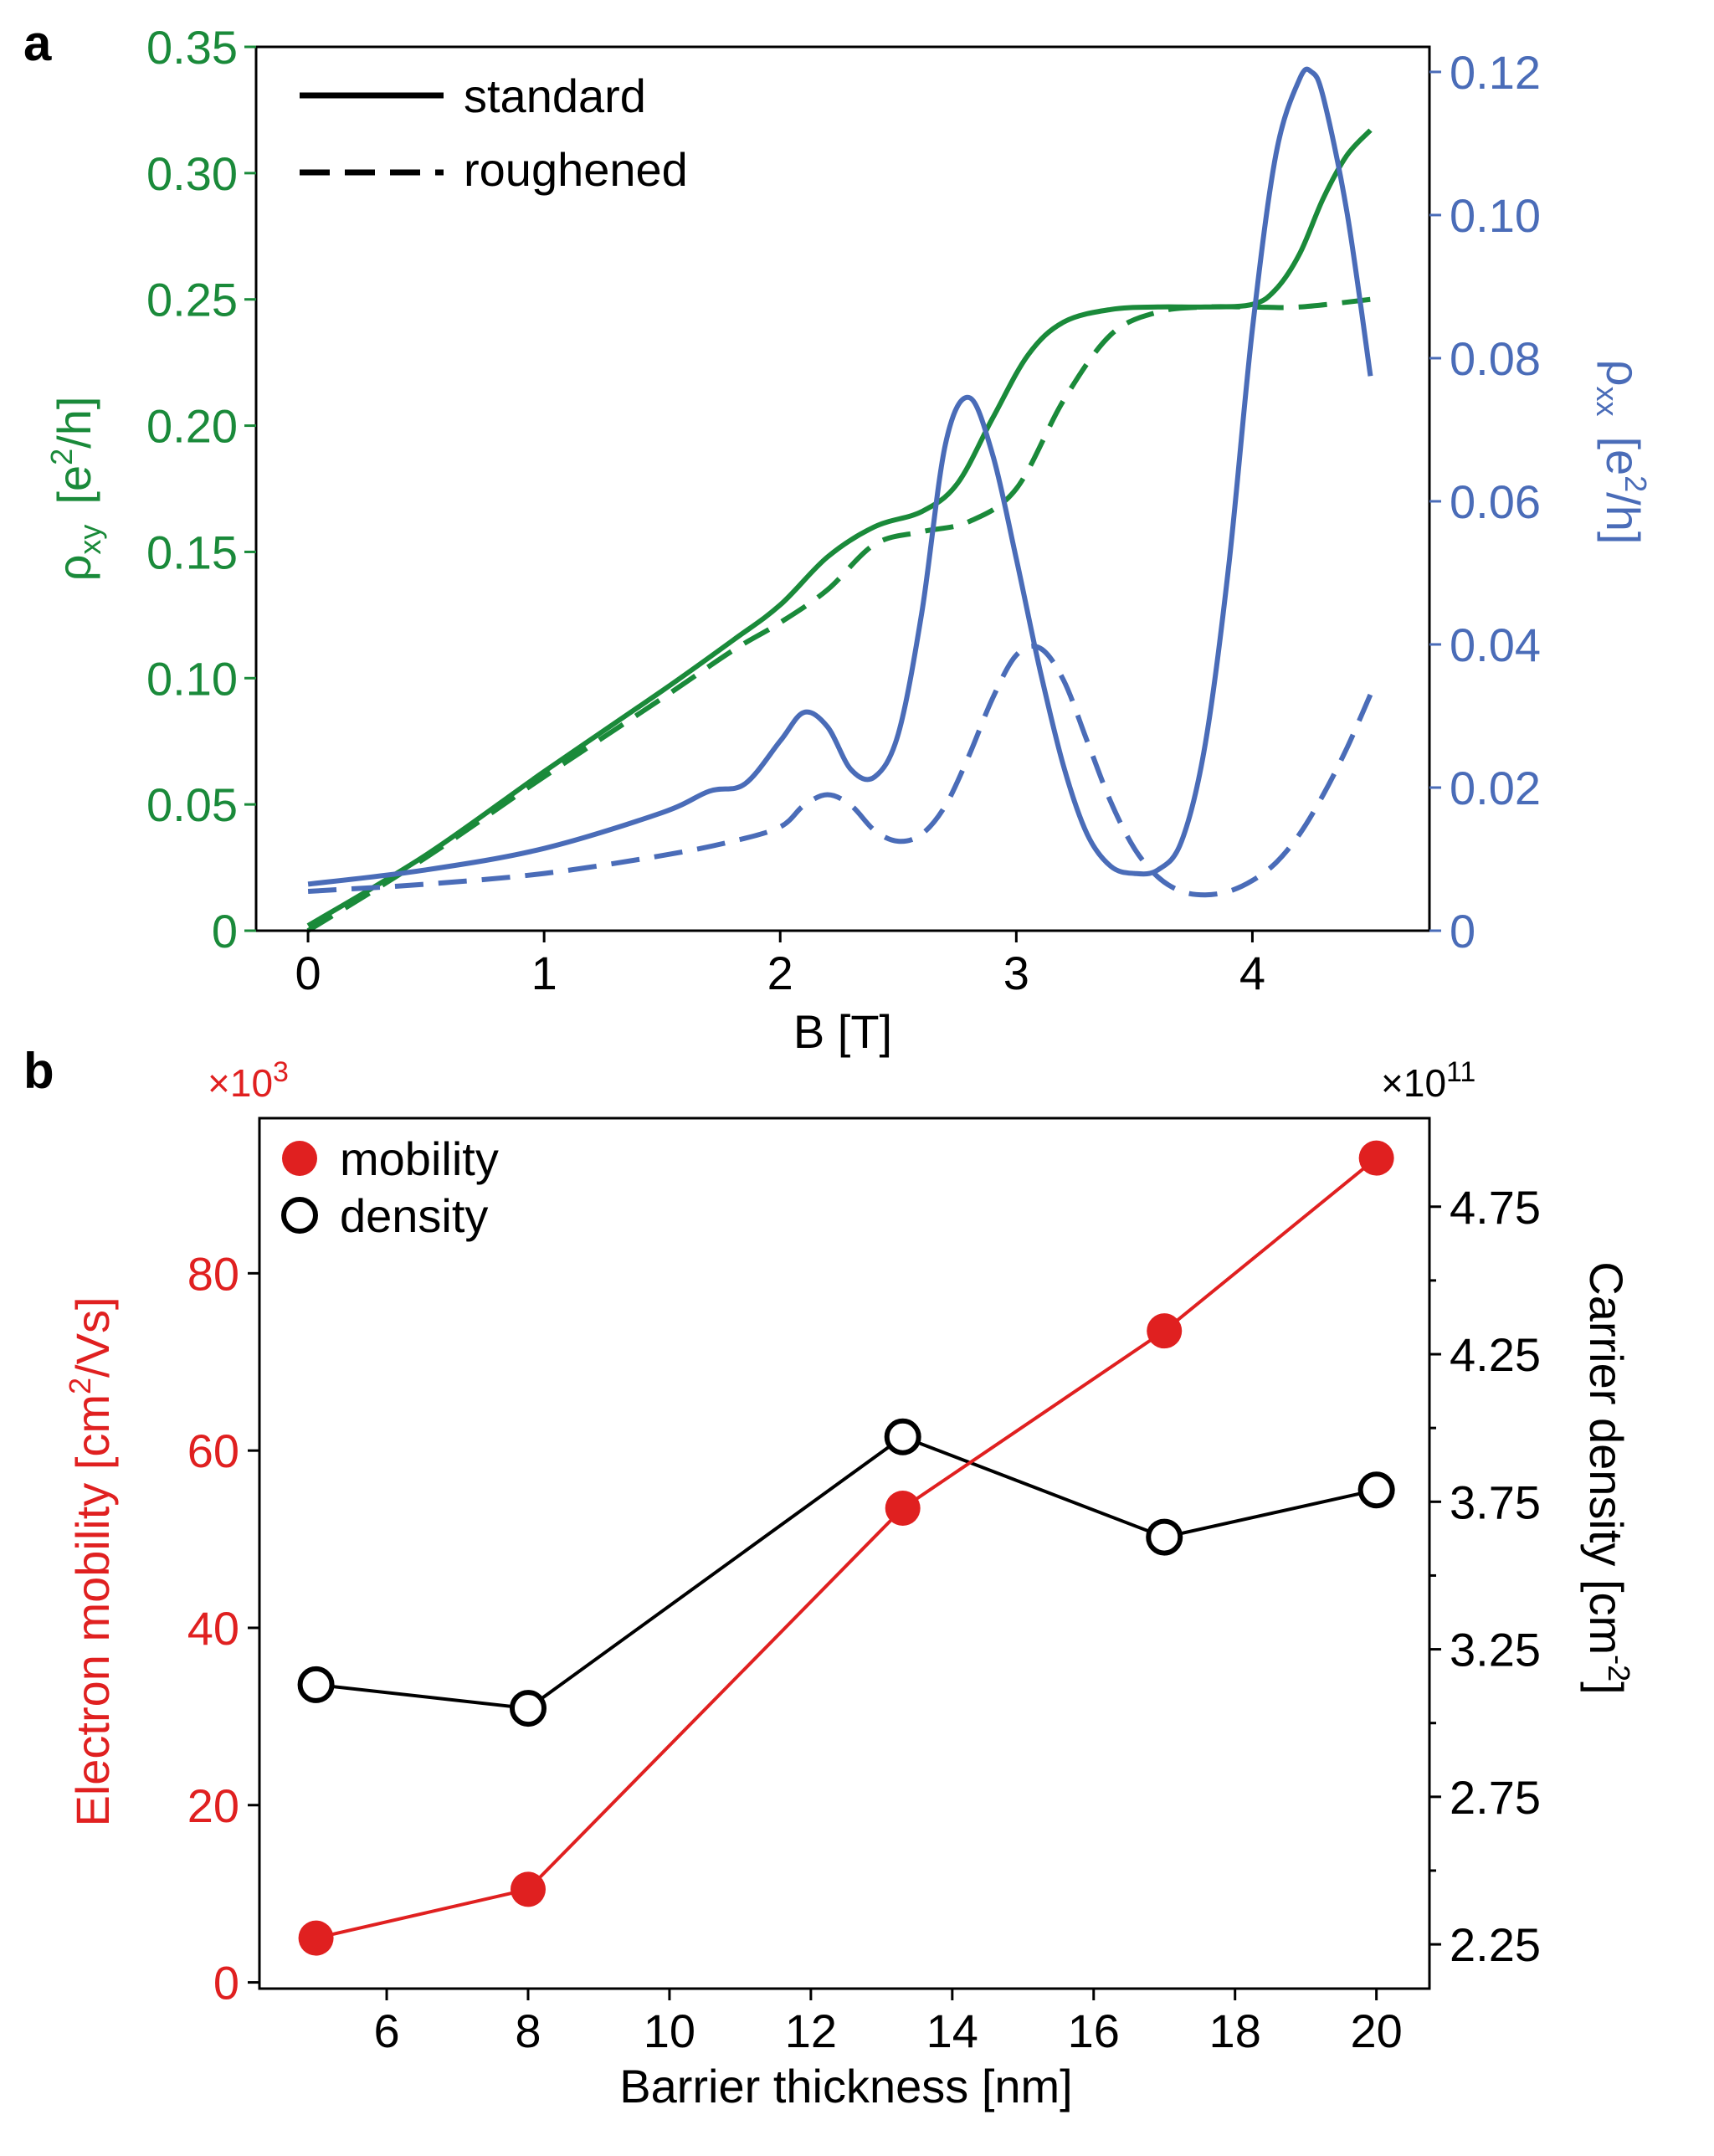 This screenshot has height=2156, width=1714. I want to click on y-right-tick-label: 3.25, so click(1495, 1650).